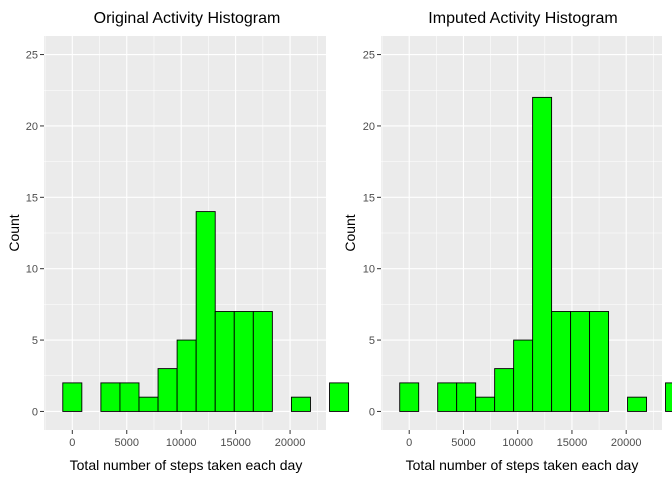 This screenshot has height=480, width=672. What do you see at coordinates (522, 18) in the screenshot?
I see `chart-title: Imputed Activity Histogram` at bounding box center [522, 18].